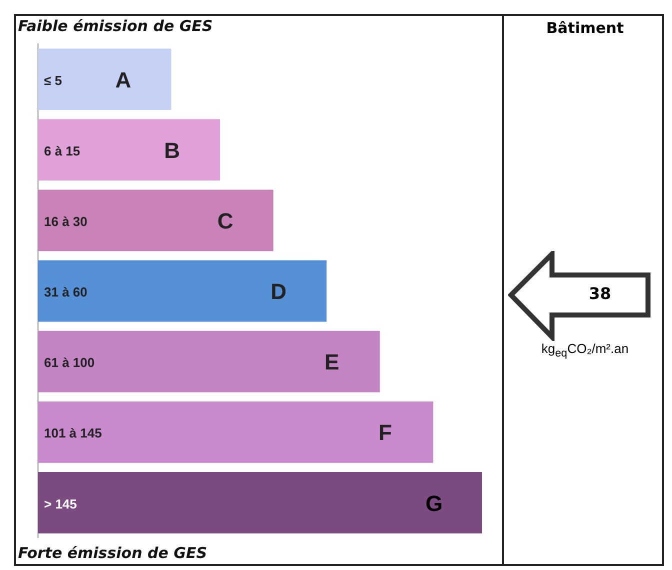 The image size is (672, 570). Describe the element at coordinates (385, 433) in the screenshot. I see `y-tick-label: F` at that location.